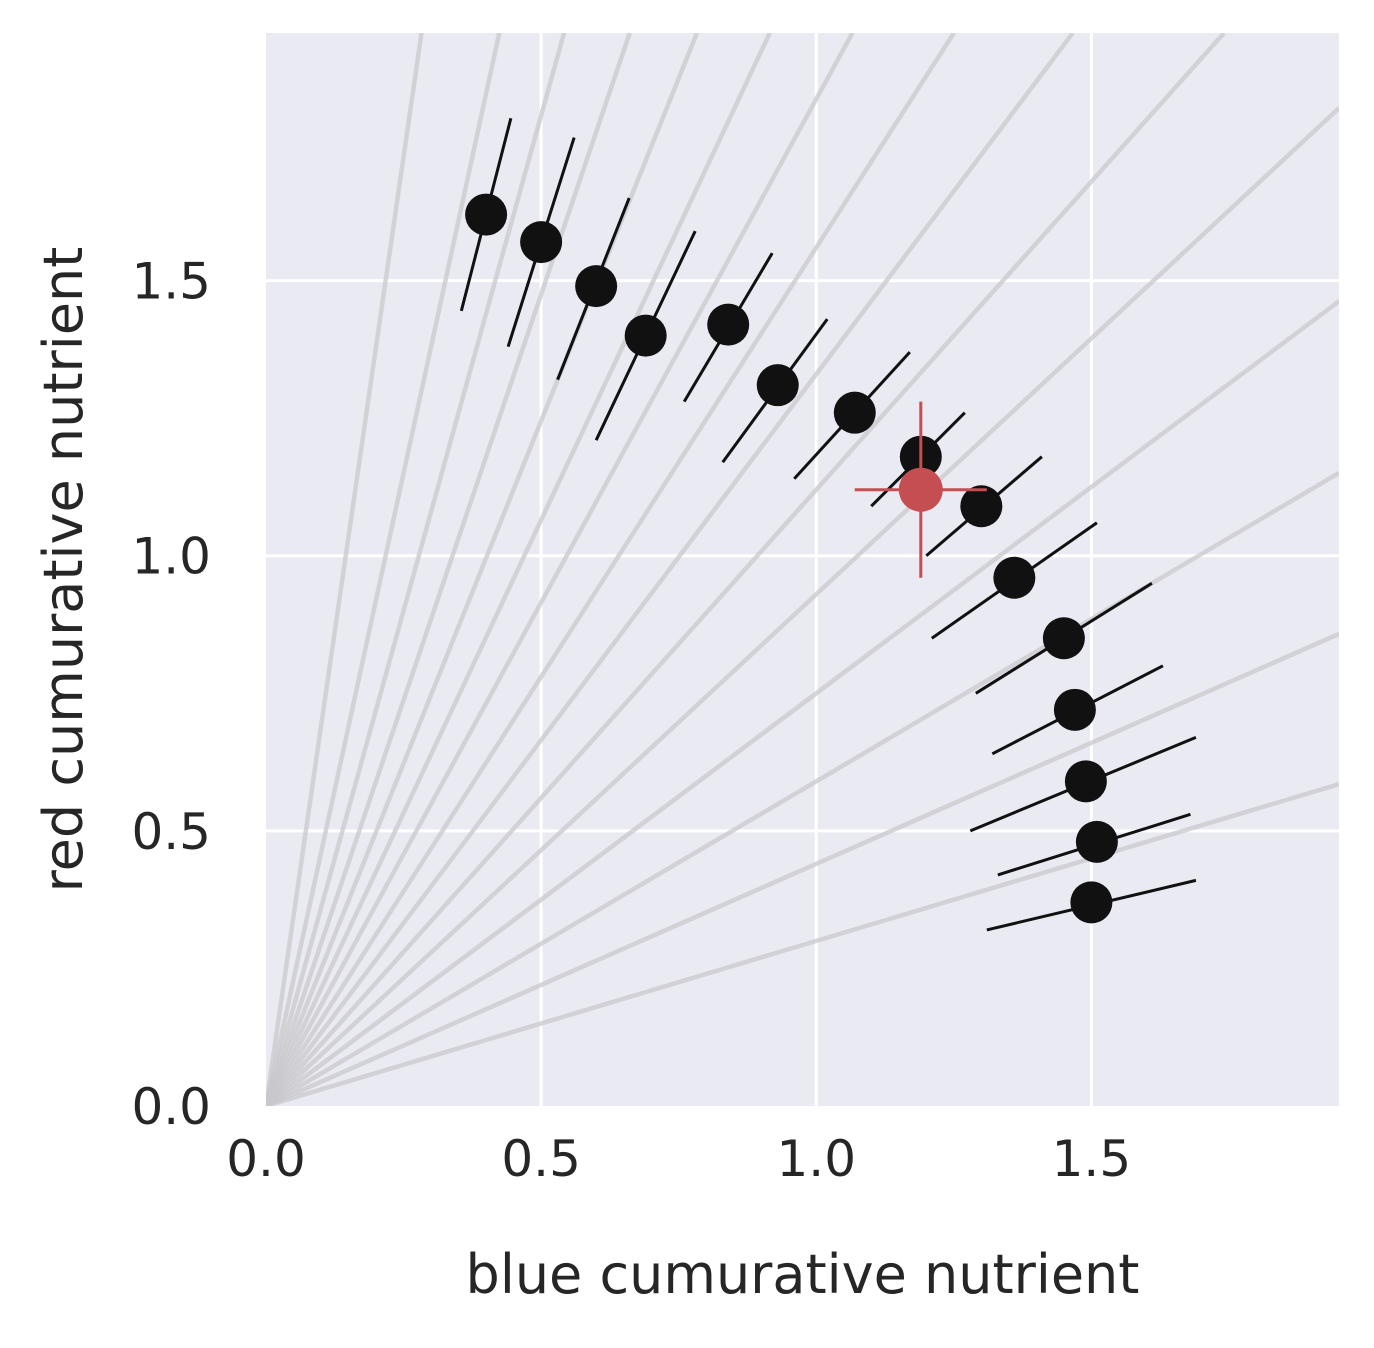 The height and width of the screenshot is (1348, 1374). Describe the element at coordinates (171, 557) in the screenshot. I see `y-tick-label: 1.0` at that location.